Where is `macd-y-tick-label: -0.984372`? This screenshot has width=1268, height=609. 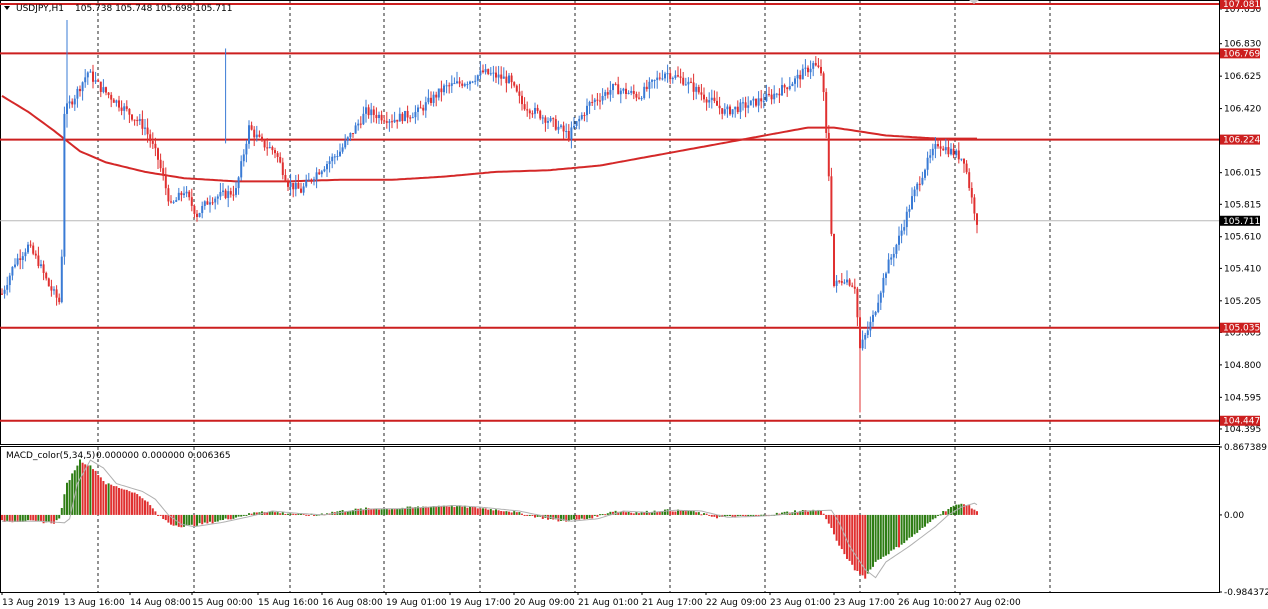
macd-y-tick-label: -0.984372 is located at coordinates (1246, 593).